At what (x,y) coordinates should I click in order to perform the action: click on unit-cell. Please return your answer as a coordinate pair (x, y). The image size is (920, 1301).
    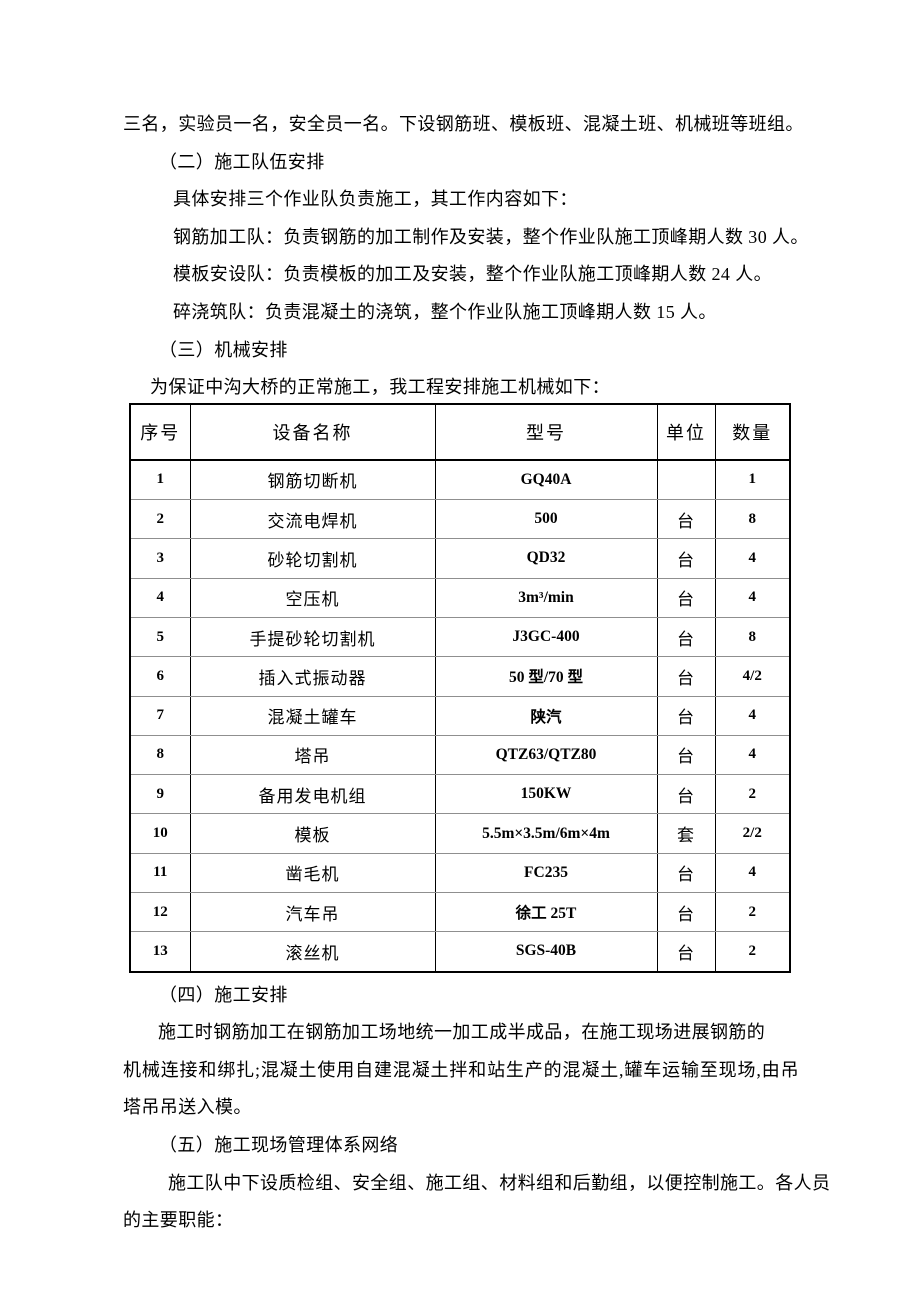
    Looking at the image, I should click on (686, 480).